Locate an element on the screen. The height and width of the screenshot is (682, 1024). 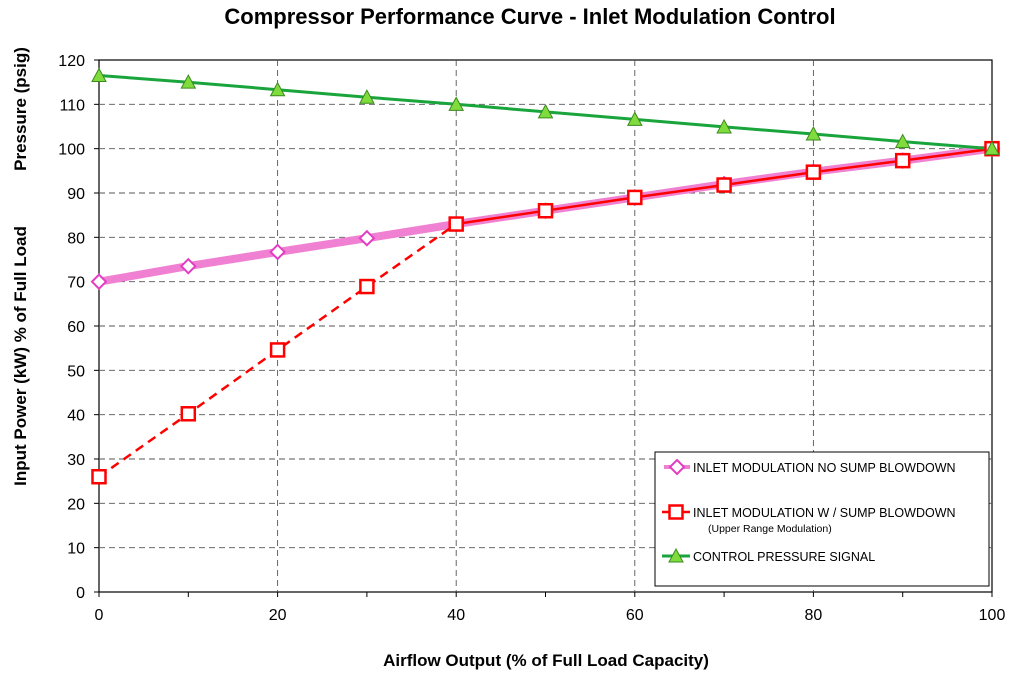
x-tick-label: 0 is located at coordinates (99, 615).